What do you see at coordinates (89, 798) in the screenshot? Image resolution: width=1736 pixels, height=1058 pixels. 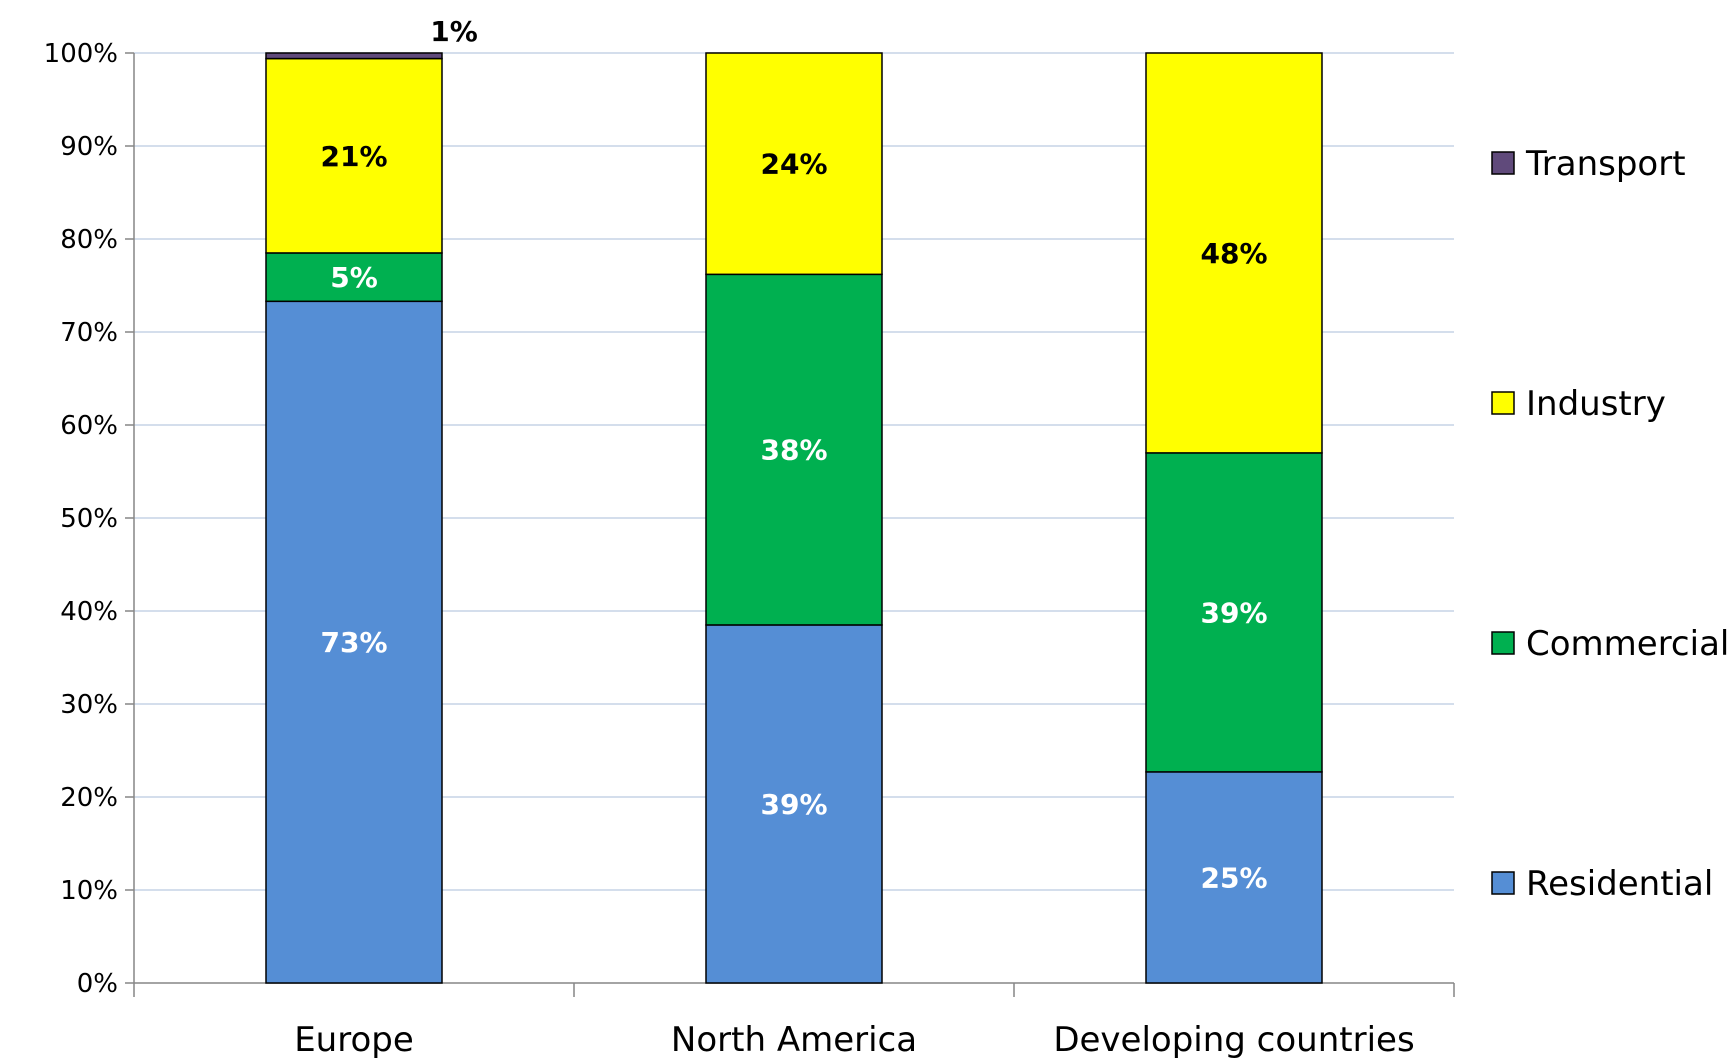 I see `y-tick-label: 20%` at bounding box center [89, 798].